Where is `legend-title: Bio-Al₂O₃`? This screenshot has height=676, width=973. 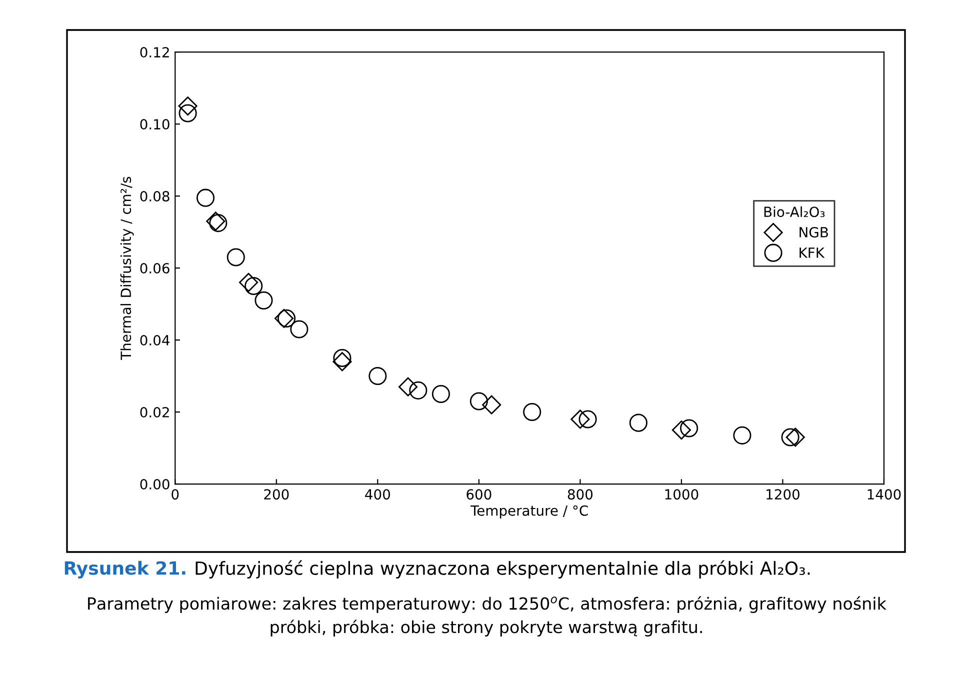 legend-title: Bio-Al₂O₃ is located at coordinates (794, 212).